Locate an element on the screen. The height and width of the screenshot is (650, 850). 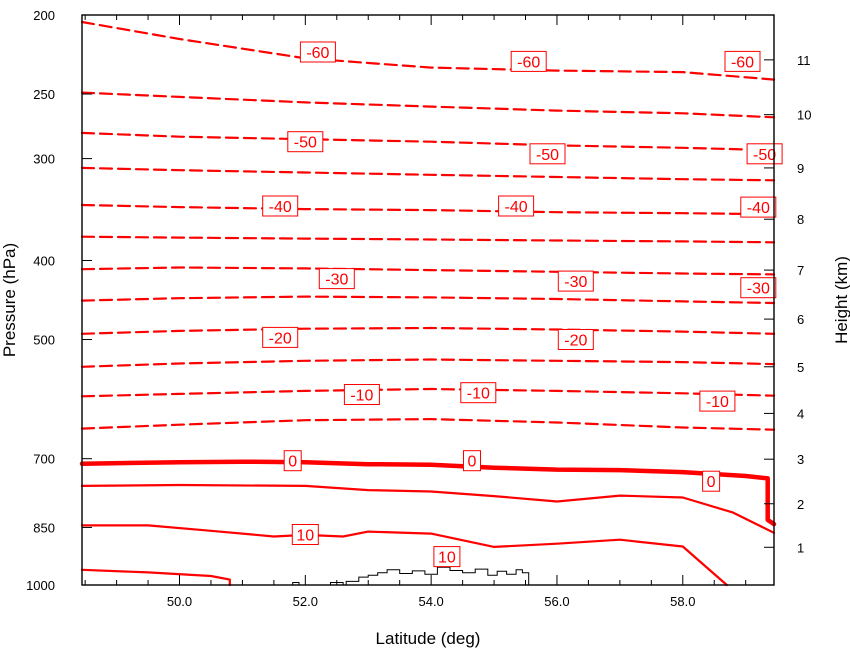
terrain-line is located at coordinates (408, 576).